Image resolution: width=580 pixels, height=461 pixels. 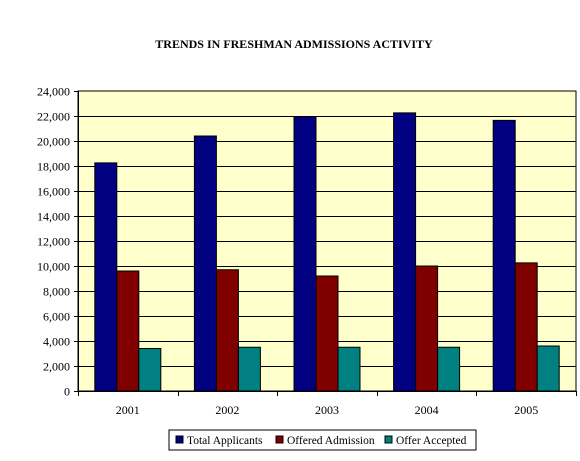 What do you see at coordinates (431, 441) in the screenshot?
I see `legend-label: Offer Accepted` at bounding box center [431, 441].